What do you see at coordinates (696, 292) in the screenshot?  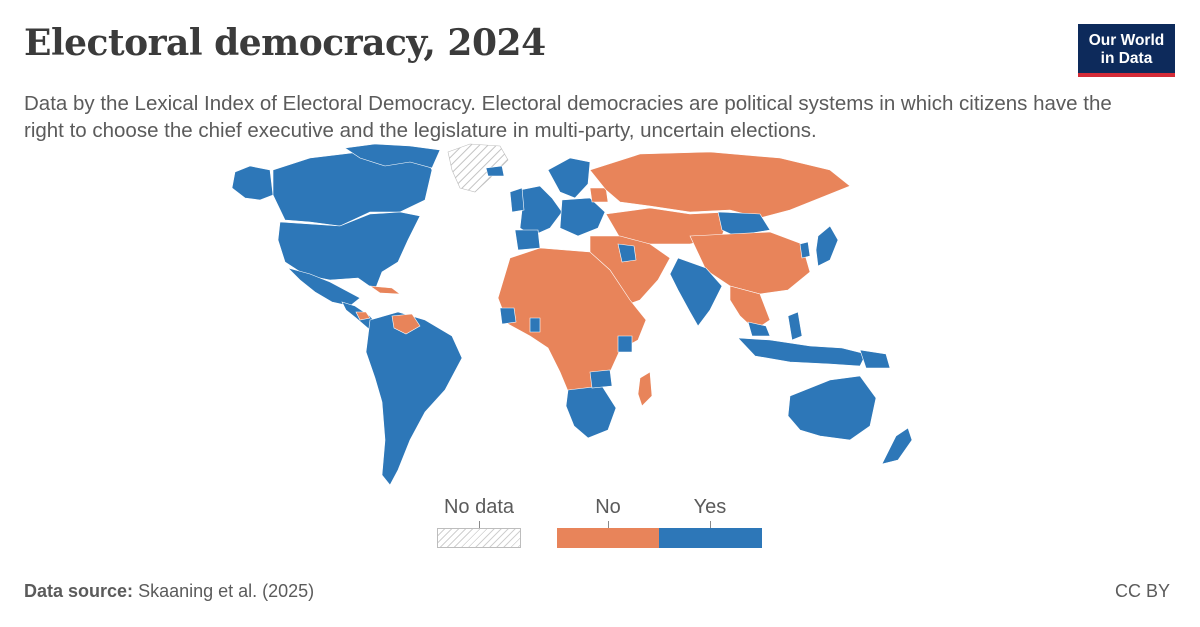 I see `region-india` at bounding box center [696, 292].